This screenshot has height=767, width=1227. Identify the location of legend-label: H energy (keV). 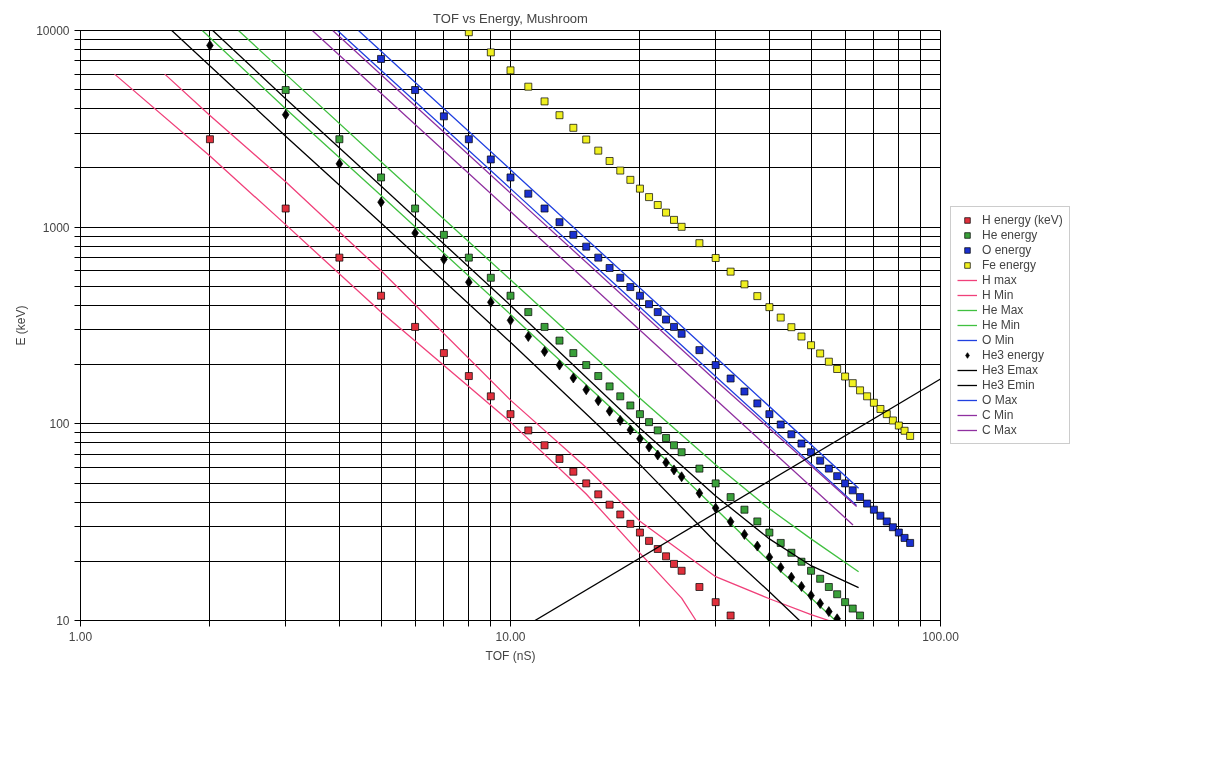
(1022, 220).